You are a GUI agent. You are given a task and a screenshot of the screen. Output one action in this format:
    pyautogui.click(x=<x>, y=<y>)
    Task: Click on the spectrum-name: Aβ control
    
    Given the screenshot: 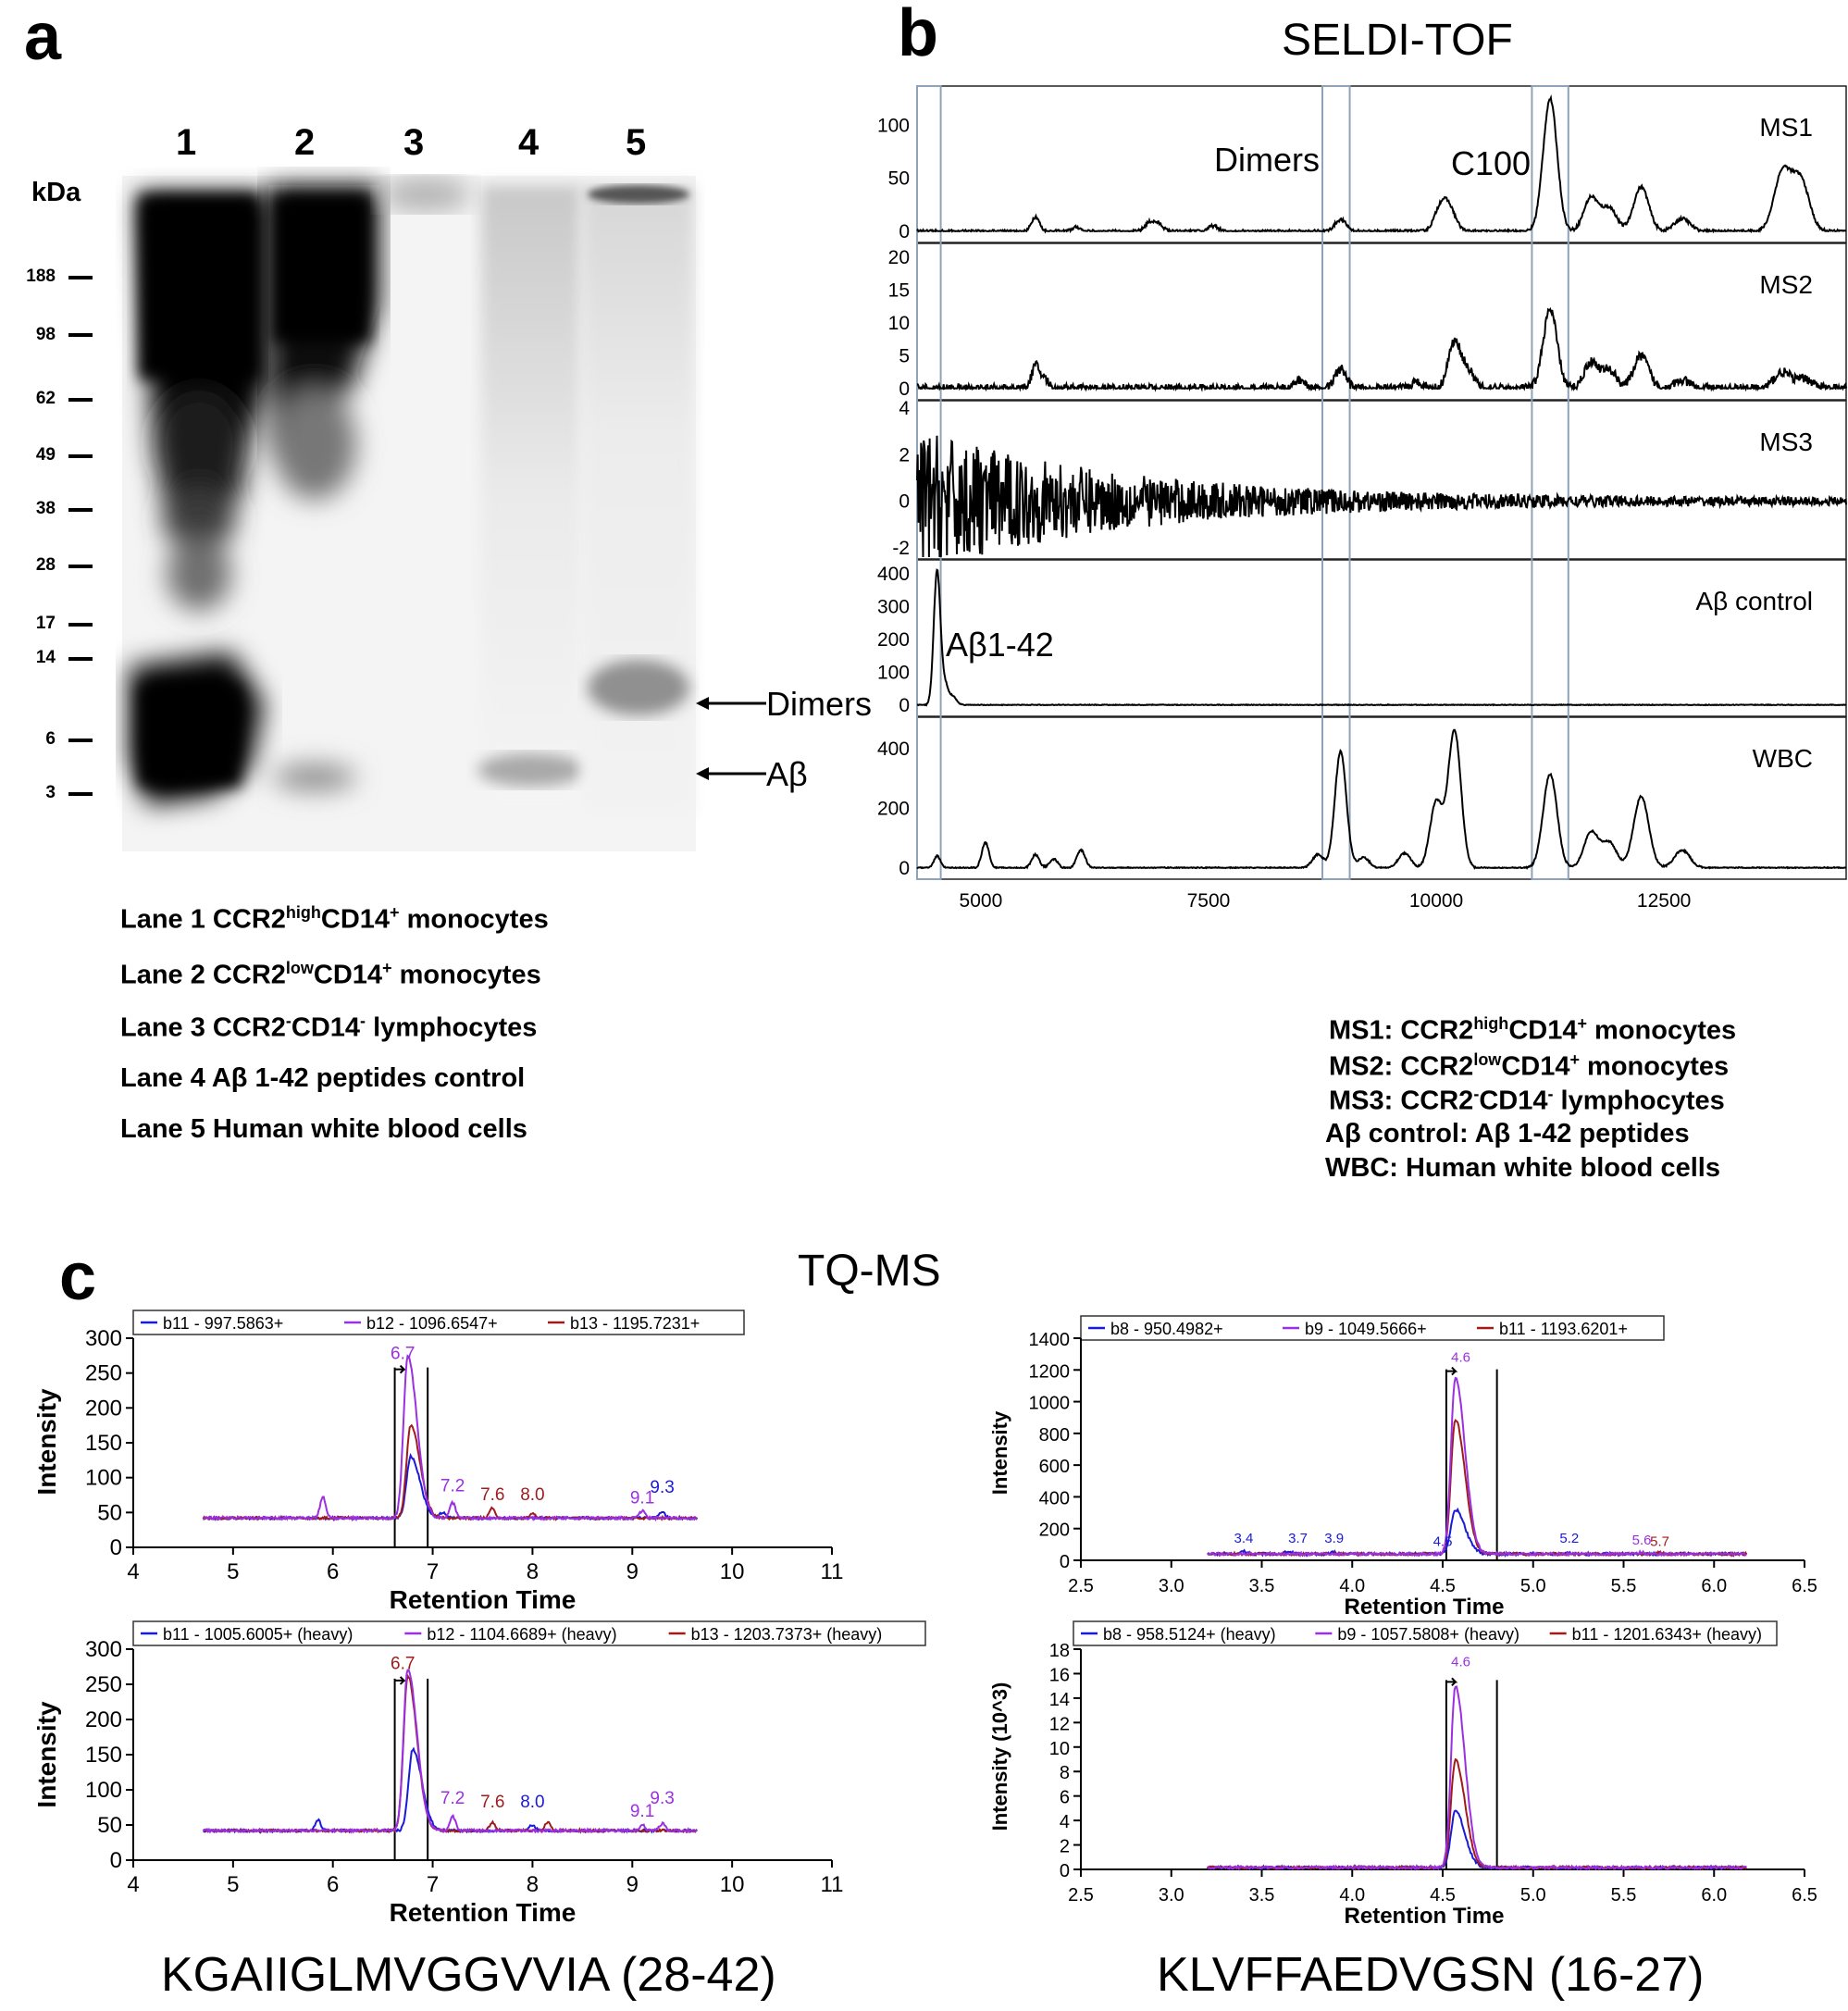 What is the action you would take?
    pyautogui.click(x=1754, y=601)
    